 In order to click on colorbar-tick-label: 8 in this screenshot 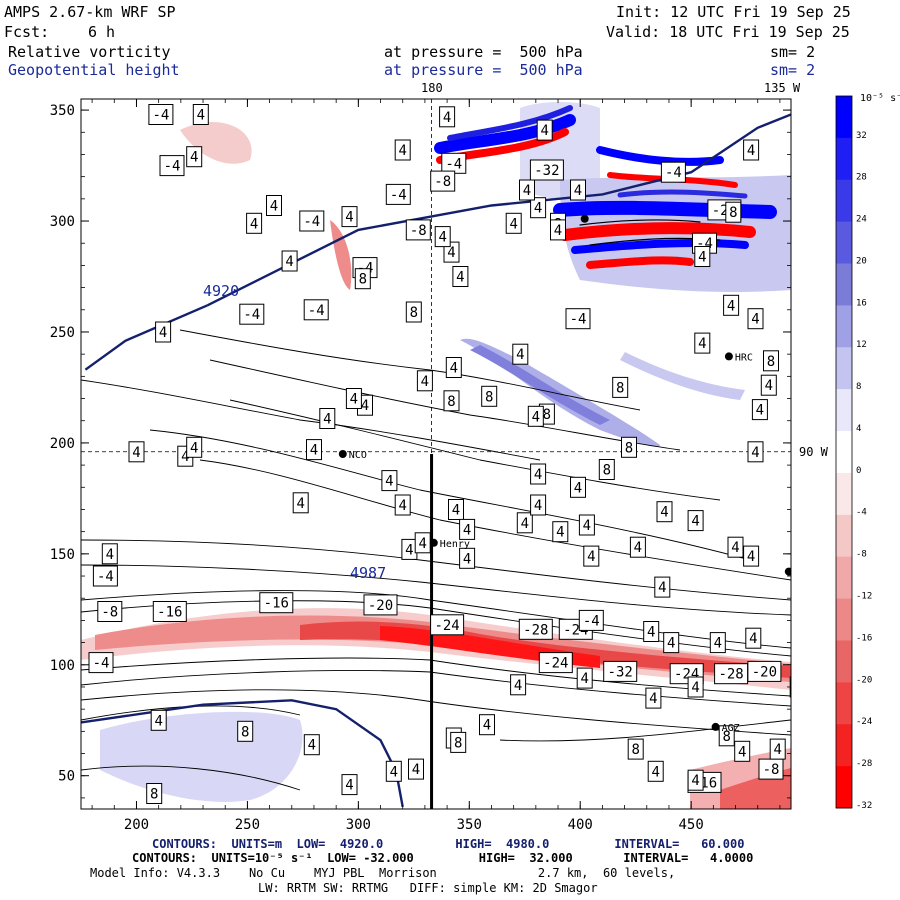, I will do `click(858, 387)`.